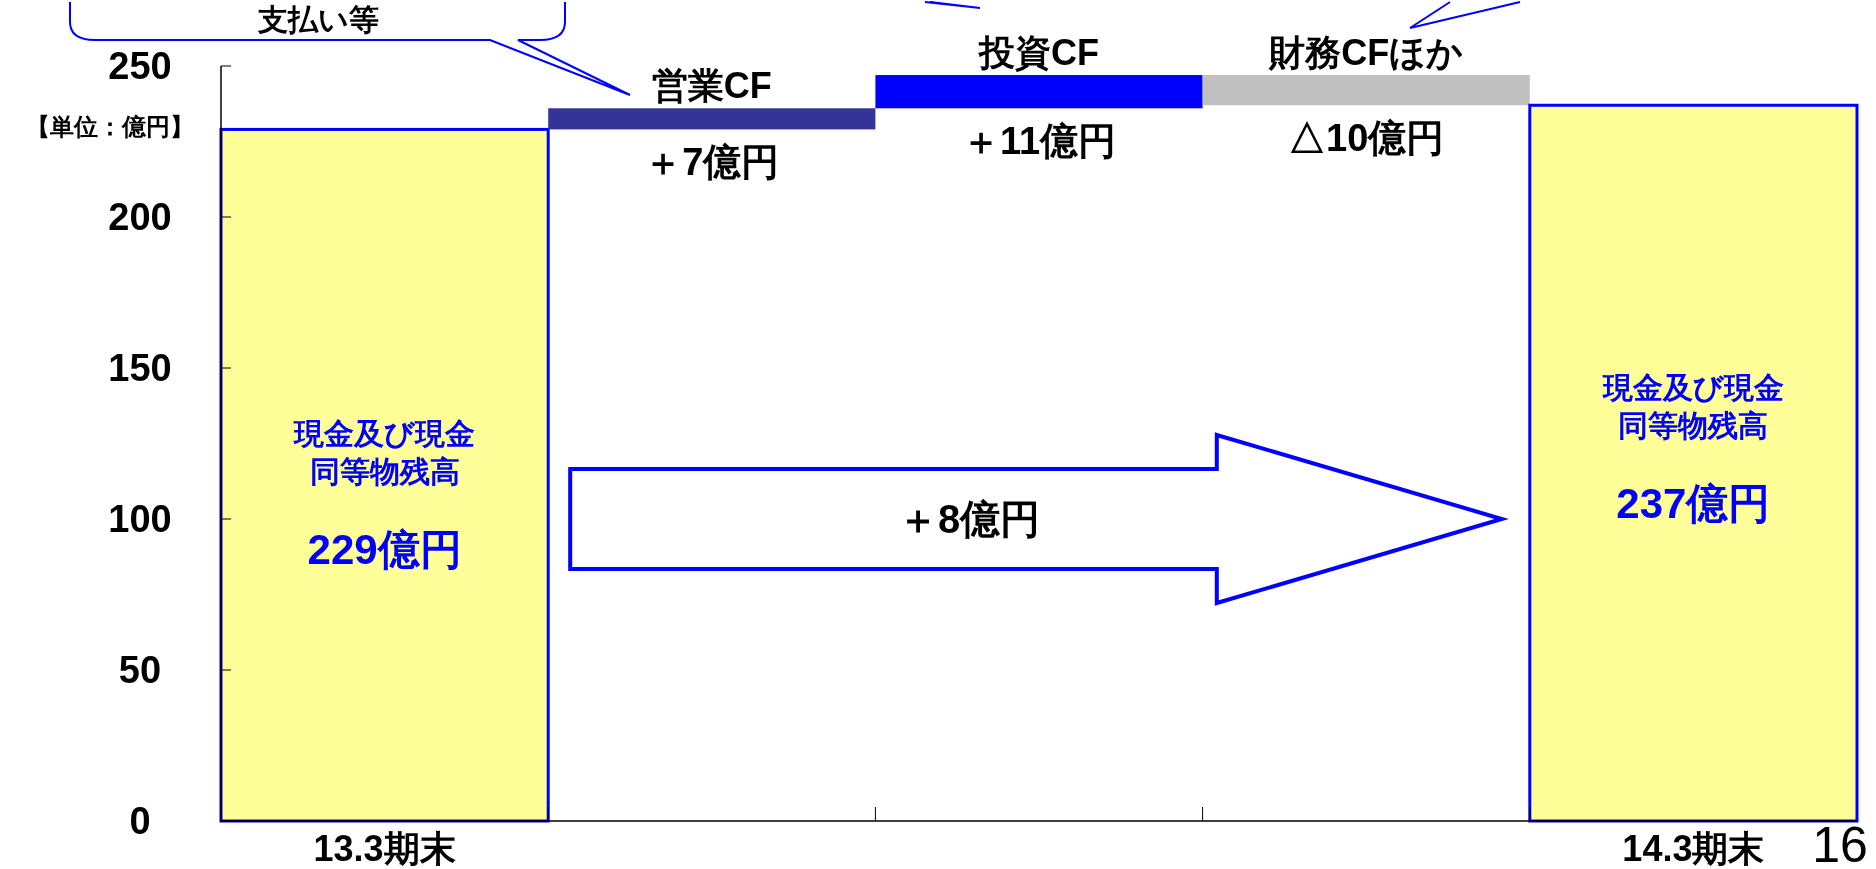  Describe the element at coordinates (969, 519) in the screenshot. I see `annotation: ＋8億円` at that location.